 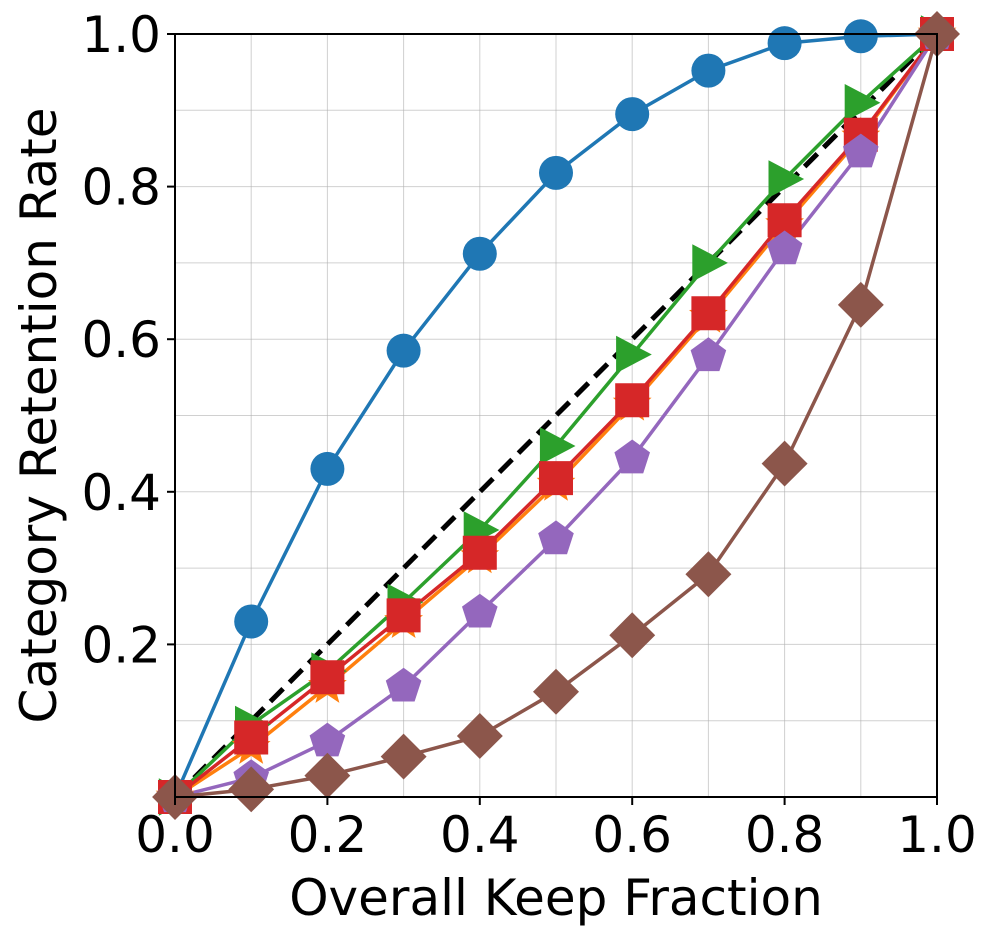 What do you see at coordinates (328, 835) in the screenshot?
I see `x-tick-label: 0.2` at bounding box center [328, 835].